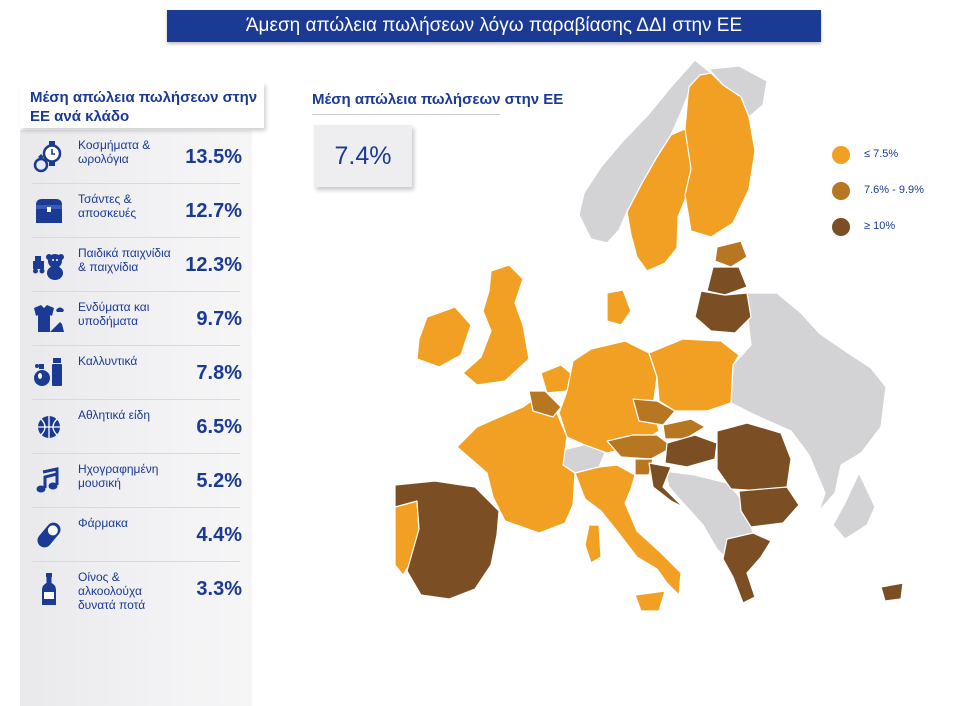 This screenshot has height=706, width=960. What do you see at coordinates (363, 156) in the screenshot?
I see `eu-average-value: 7.4%` at bounding box center [363, 156].